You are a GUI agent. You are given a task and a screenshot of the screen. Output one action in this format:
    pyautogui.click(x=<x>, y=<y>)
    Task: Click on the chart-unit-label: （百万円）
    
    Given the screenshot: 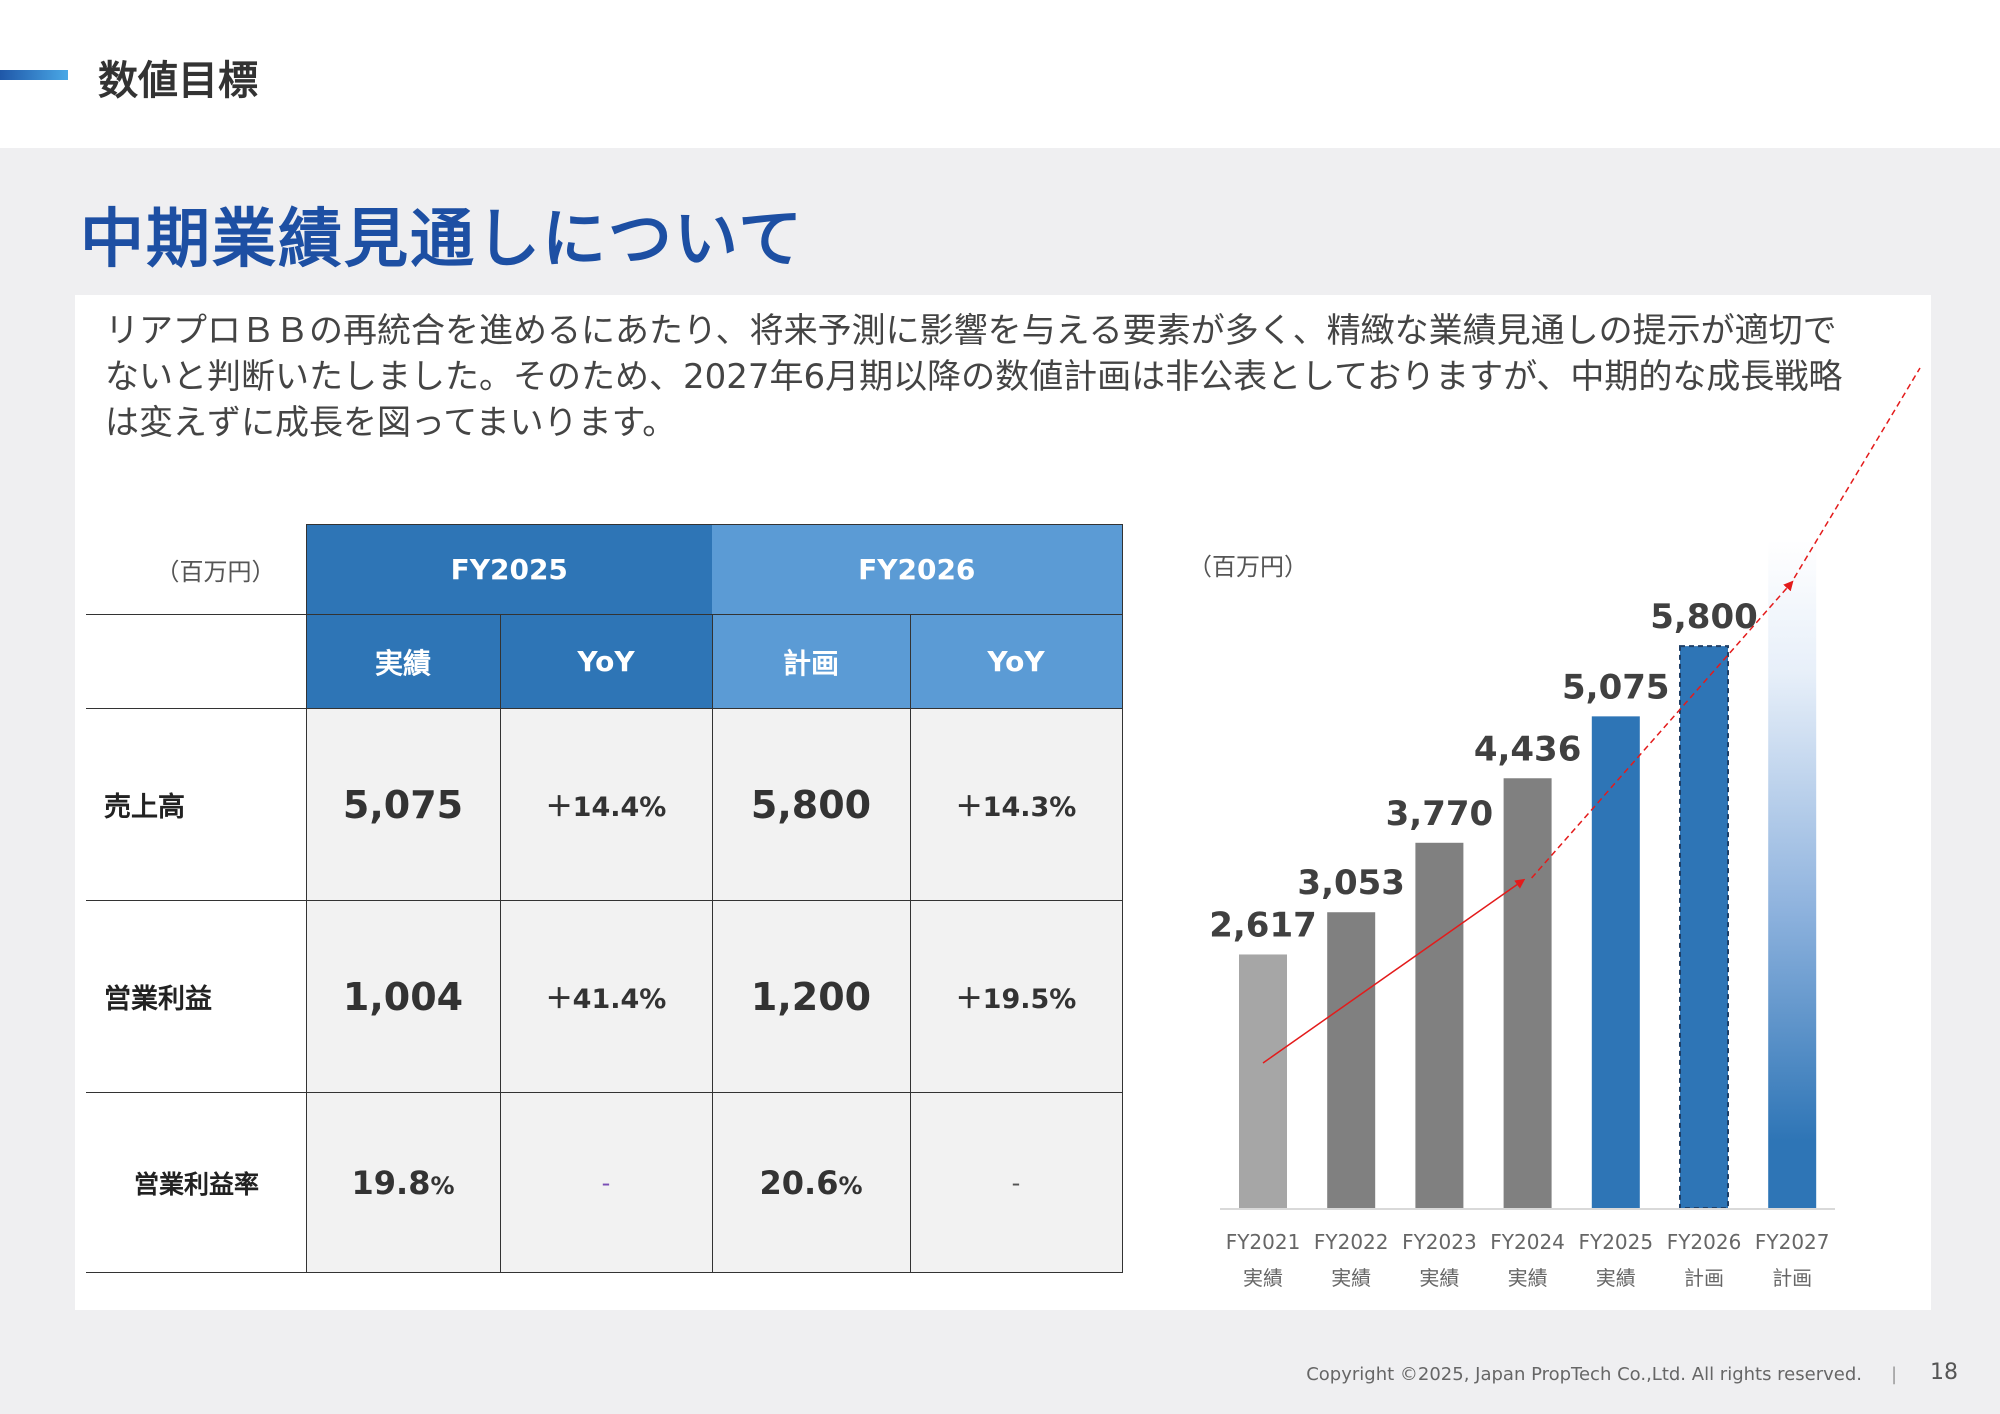 What is the action you would take?
    pyautogui.click(x=1248, y=567)
    